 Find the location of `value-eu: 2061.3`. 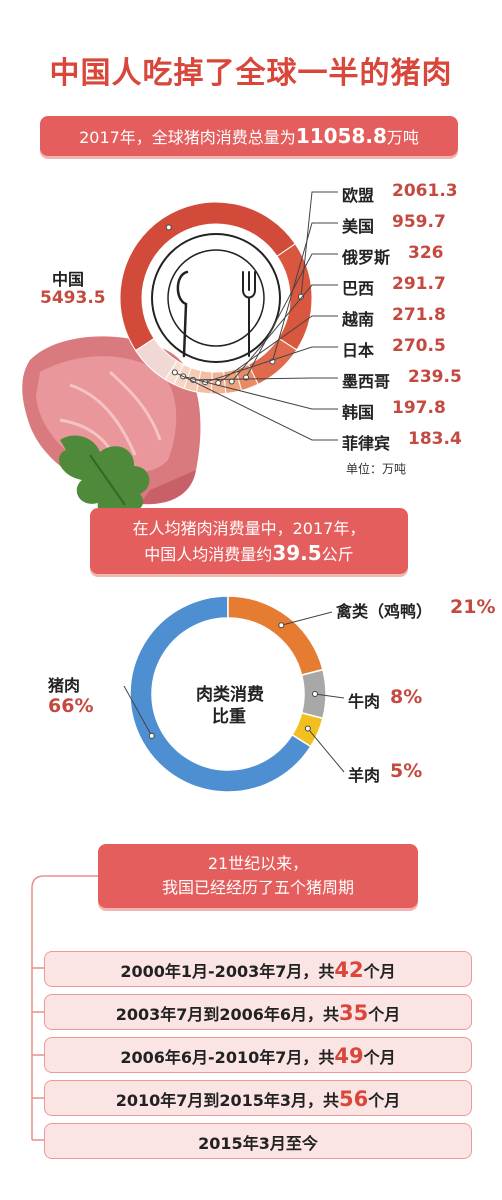

value-eu: 2061.3 is located at coordinates (425, 191).